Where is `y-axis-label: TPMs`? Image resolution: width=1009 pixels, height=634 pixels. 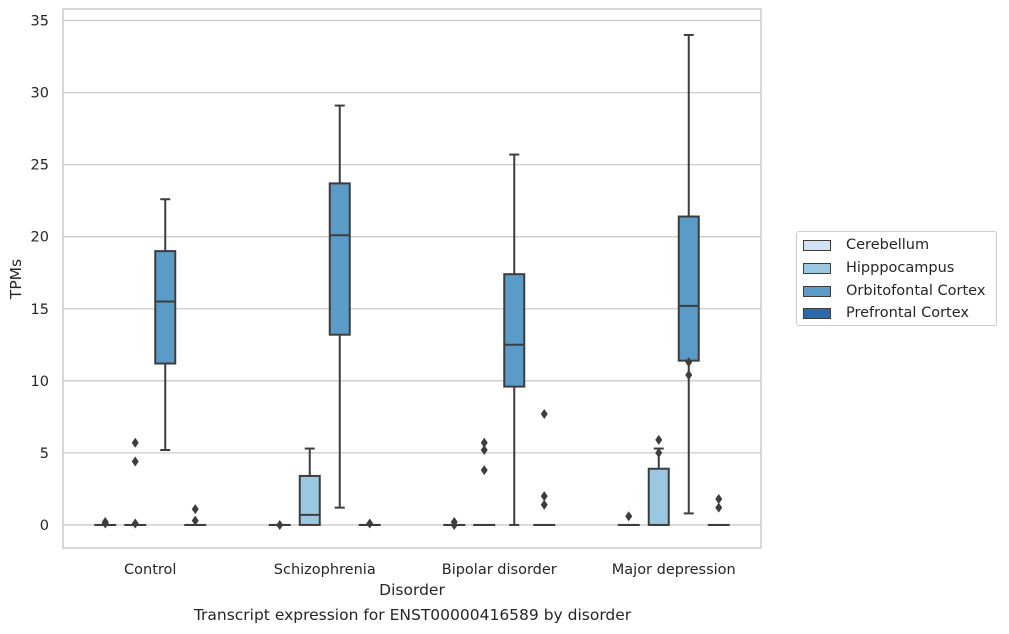 y-axis-label: TPMs is located at coordinates (16, 279).